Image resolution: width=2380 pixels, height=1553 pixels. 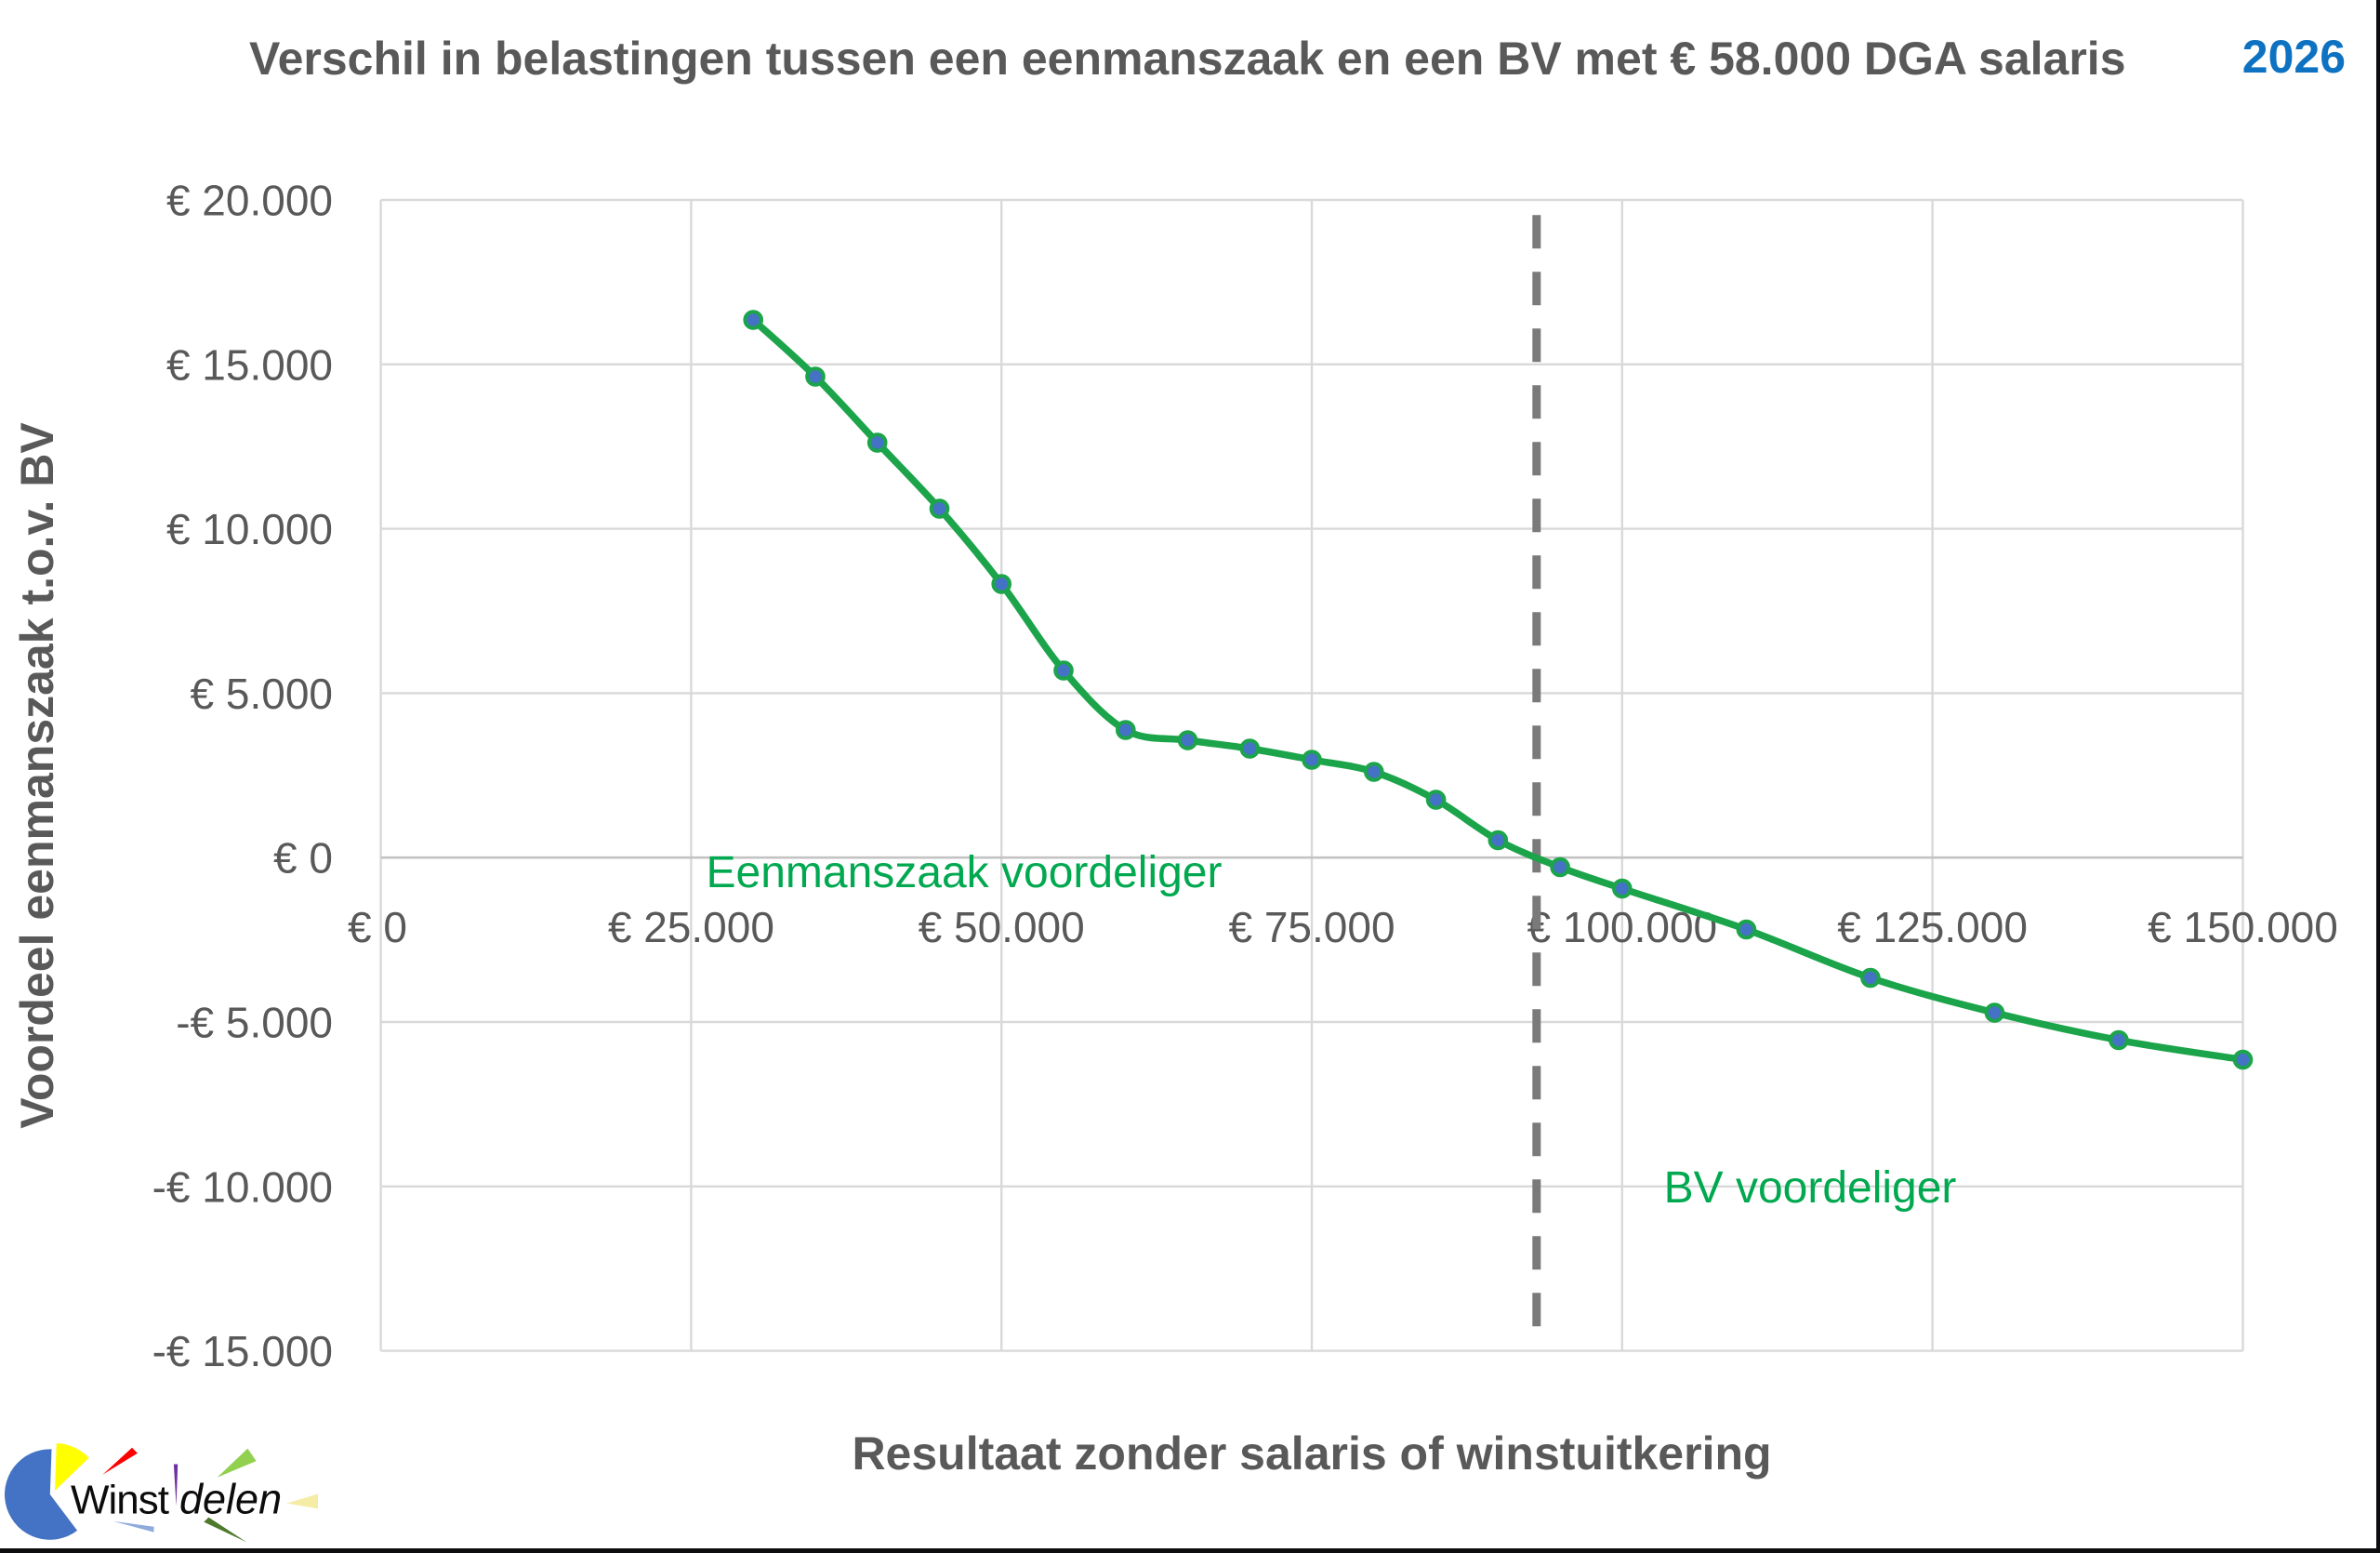 What do you see at coordinates (242, 1351) in the screenshot?
I see `svg-text: -€ 15.000` at bounding box center [242, 1351].